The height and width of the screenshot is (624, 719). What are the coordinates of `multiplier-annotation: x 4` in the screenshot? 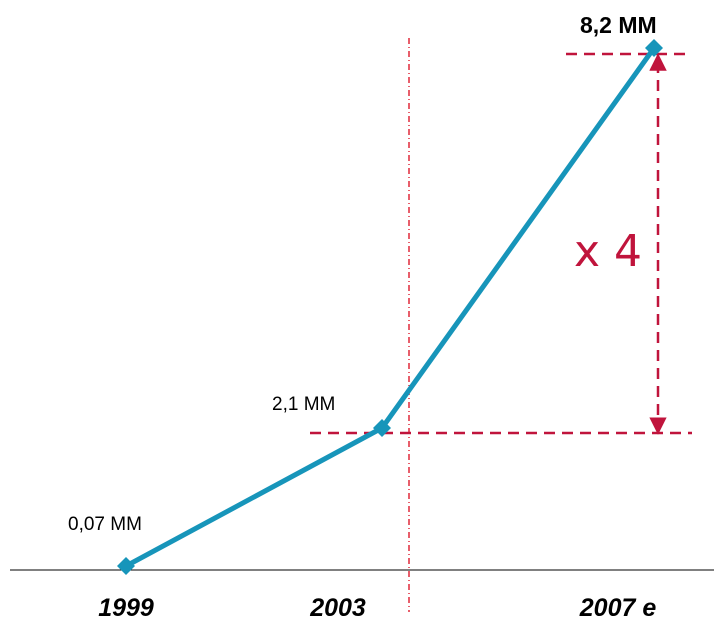 It's located at (608, 251).